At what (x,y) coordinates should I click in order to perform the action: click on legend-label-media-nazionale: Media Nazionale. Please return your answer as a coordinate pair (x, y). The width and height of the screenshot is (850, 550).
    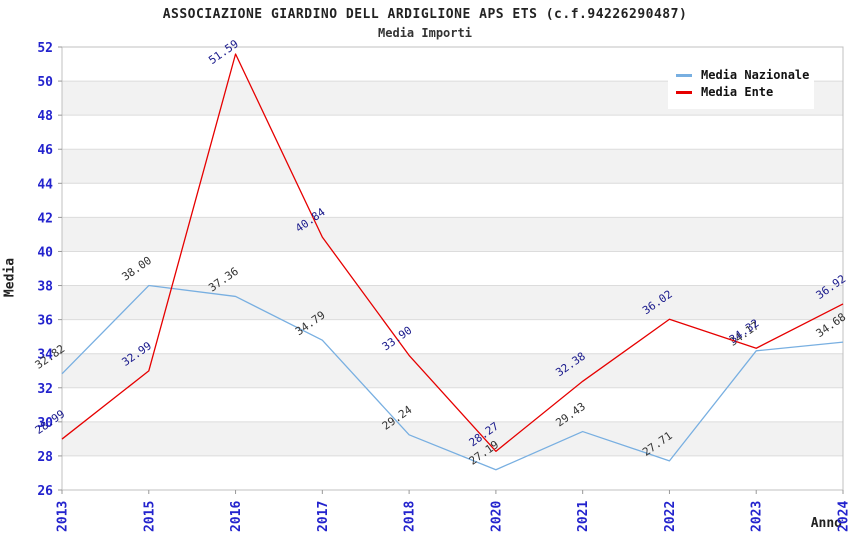
    Looking at the image, I should click on (755, 75).